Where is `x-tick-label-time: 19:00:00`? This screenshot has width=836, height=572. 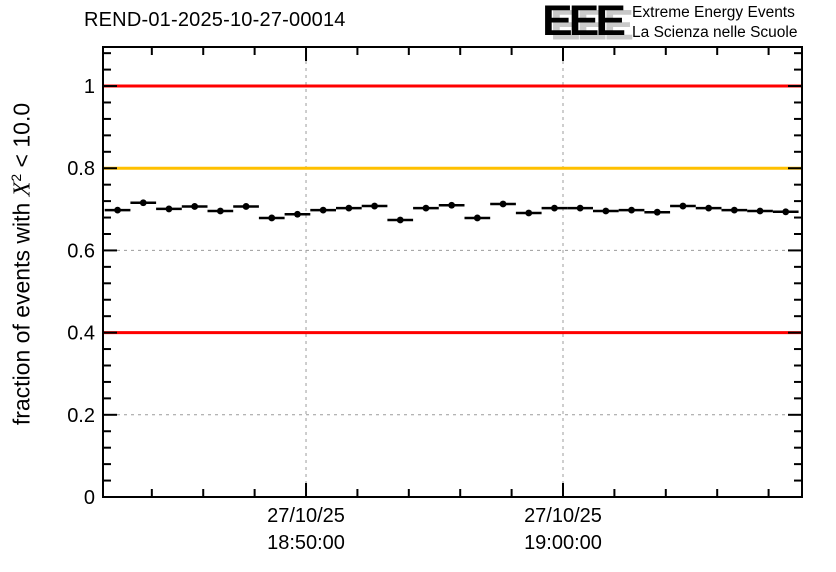
x-tick-label-time: 19:00:00 is located at coordinates (563, 543).